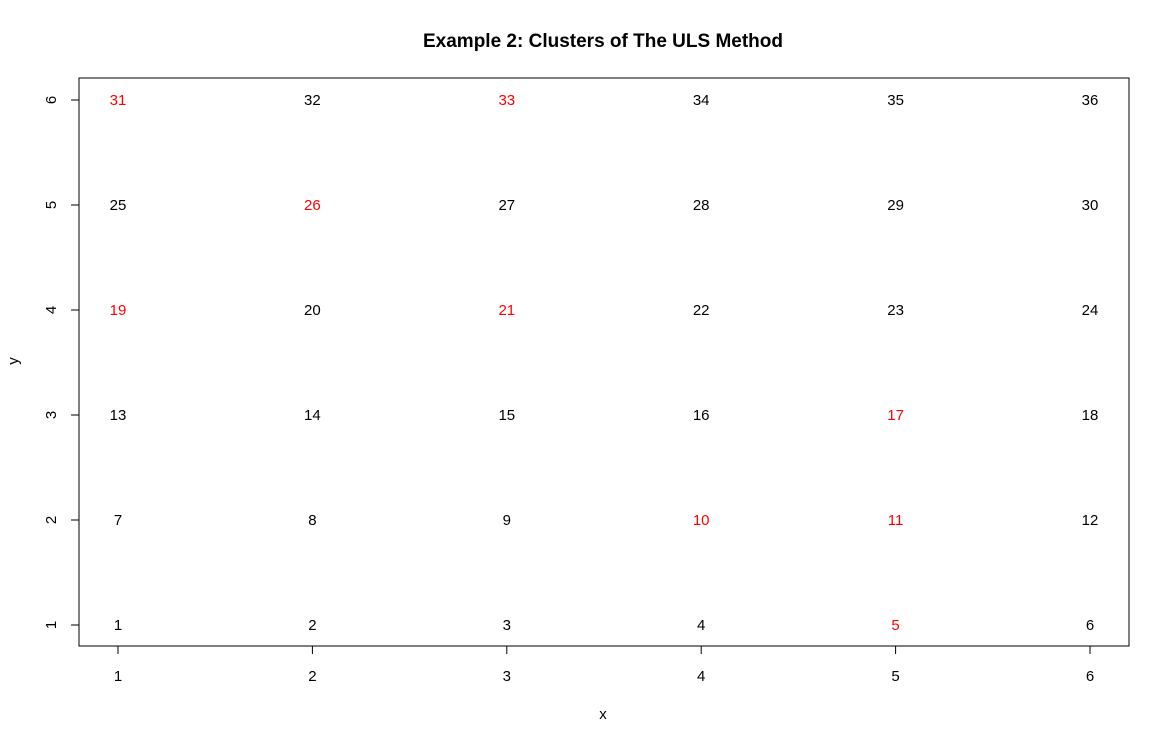  Describe the element at coordinates (701, 625) in the screenshot. I see `point-label-4: 4` at that location.